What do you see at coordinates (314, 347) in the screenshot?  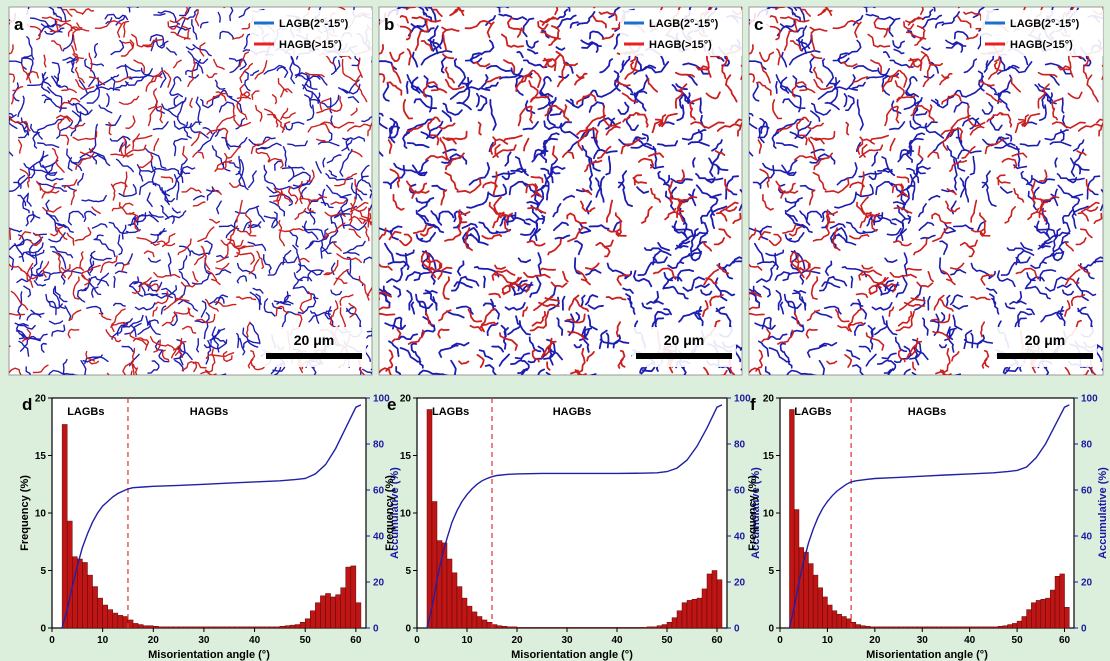 I see `scale-bar-box` at bounding box center [314, 347].